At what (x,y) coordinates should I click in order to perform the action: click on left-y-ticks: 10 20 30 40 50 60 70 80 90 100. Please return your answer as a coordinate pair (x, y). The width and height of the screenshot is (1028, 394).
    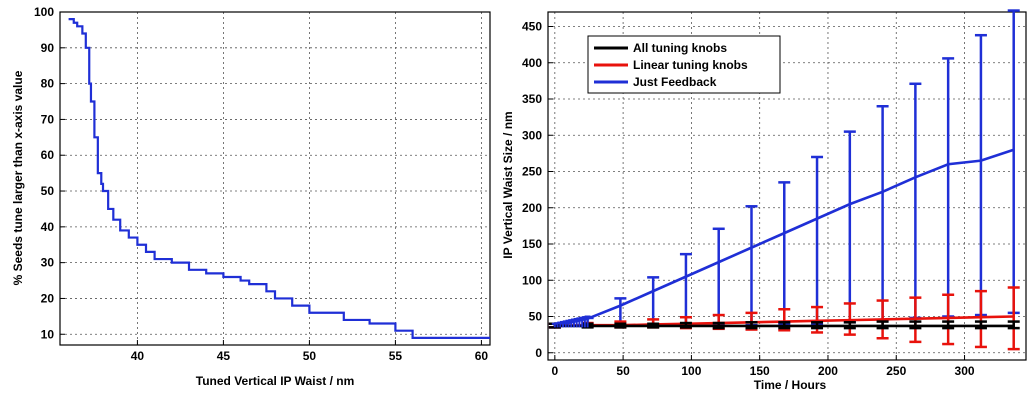
    Looking at the image, I should click on (49, 173).